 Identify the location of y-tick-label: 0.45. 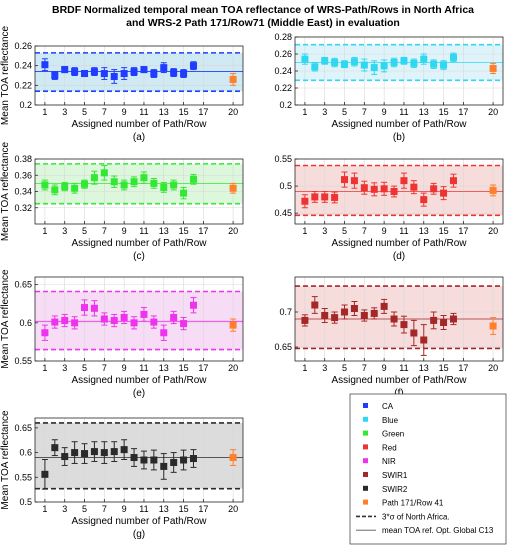
(283, 213).